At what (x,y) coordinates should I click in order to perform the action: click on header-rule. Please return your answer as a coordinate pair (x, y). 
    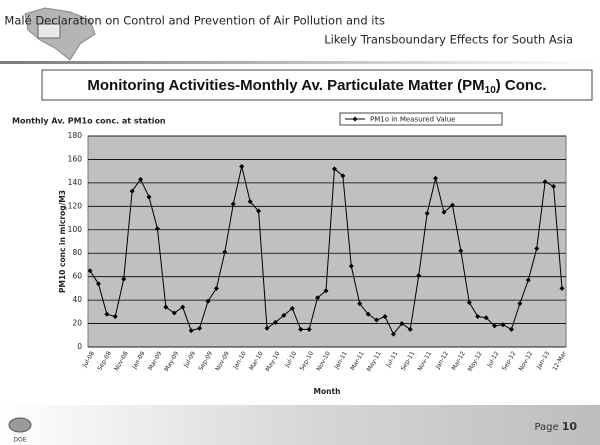
    Looking at the image, I should click on (300, 62).